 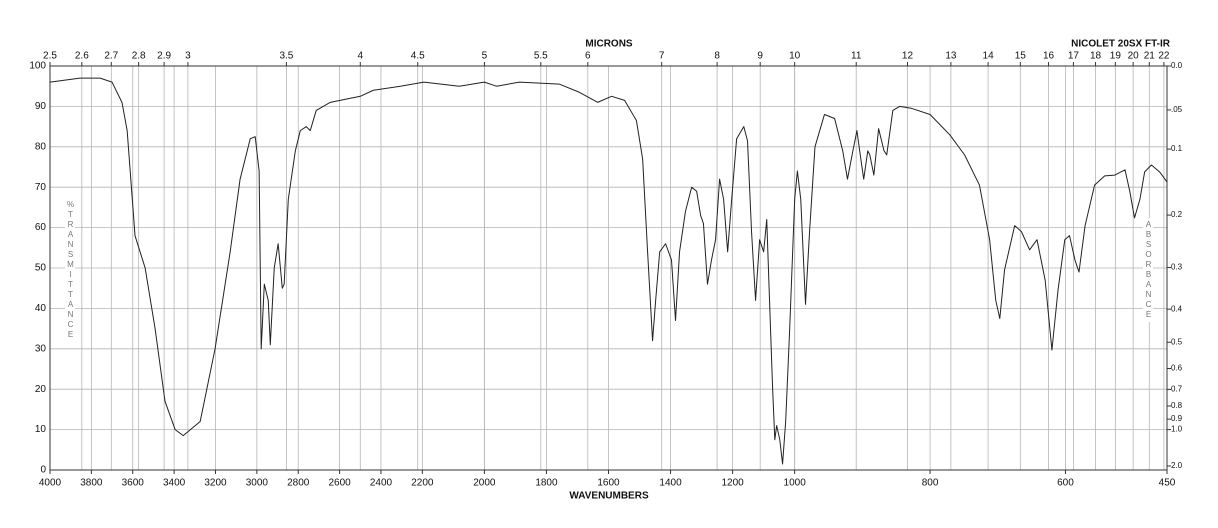 I want to click on x2-tick-label: 15, so click(x=1021, y=56).